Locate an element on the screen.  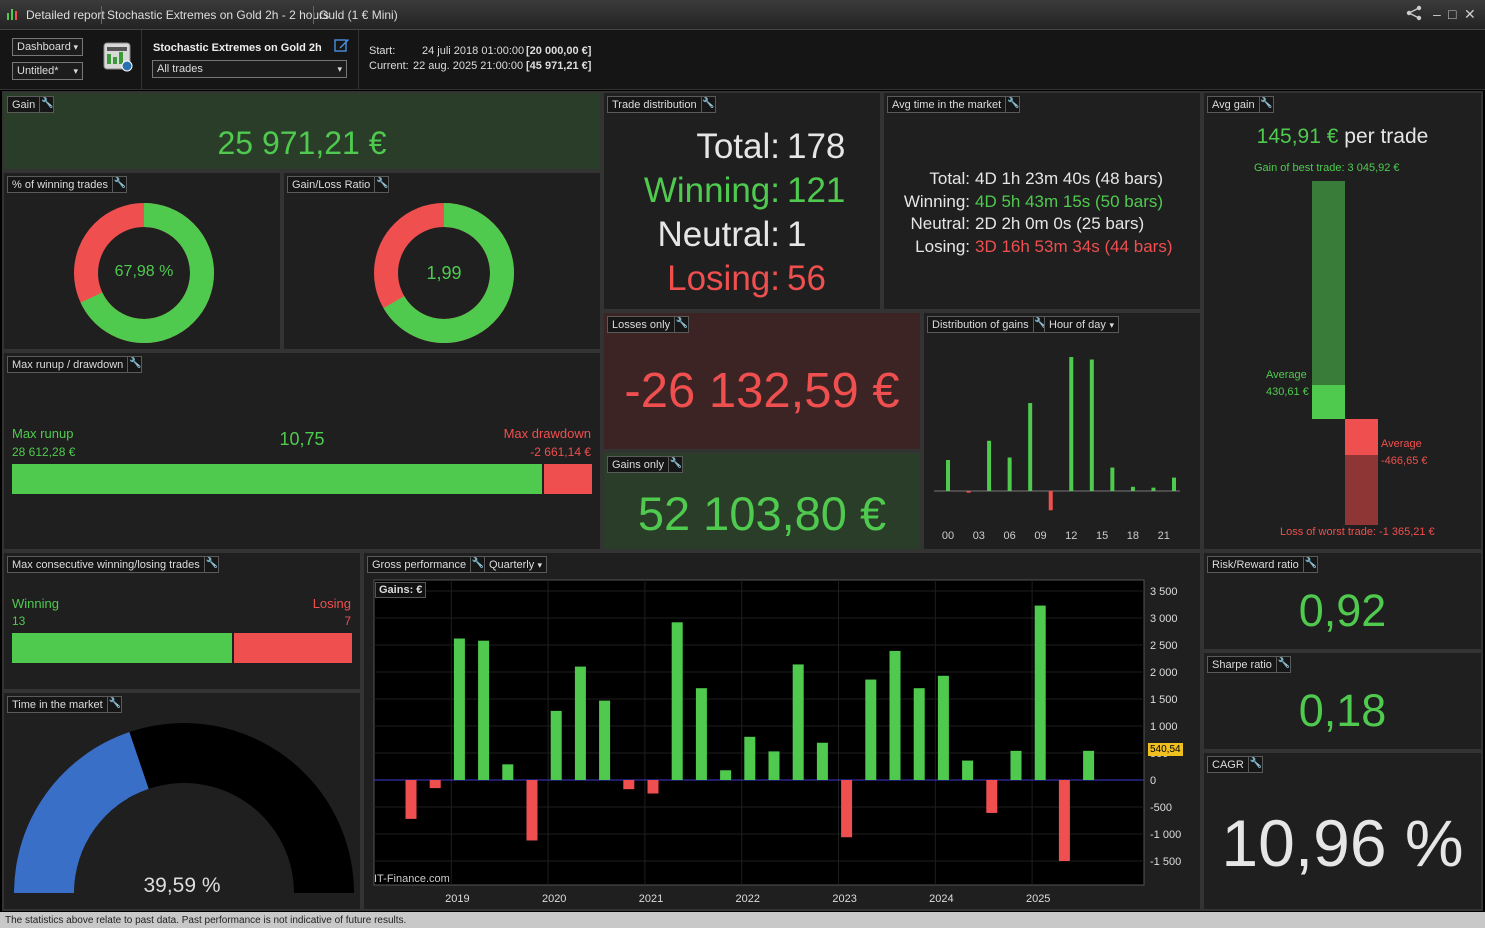
panel-title: Gains only is located at coordinates (638, 465).